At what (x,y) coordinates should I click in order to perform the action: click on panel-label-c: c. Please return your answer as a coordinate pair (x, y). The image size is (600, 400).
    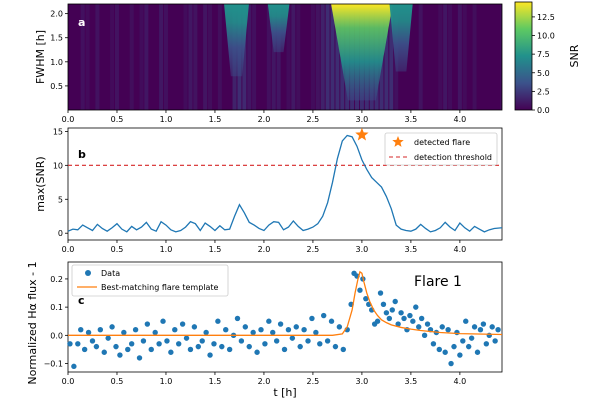
    Looking at the image, I should click on (81, 300).